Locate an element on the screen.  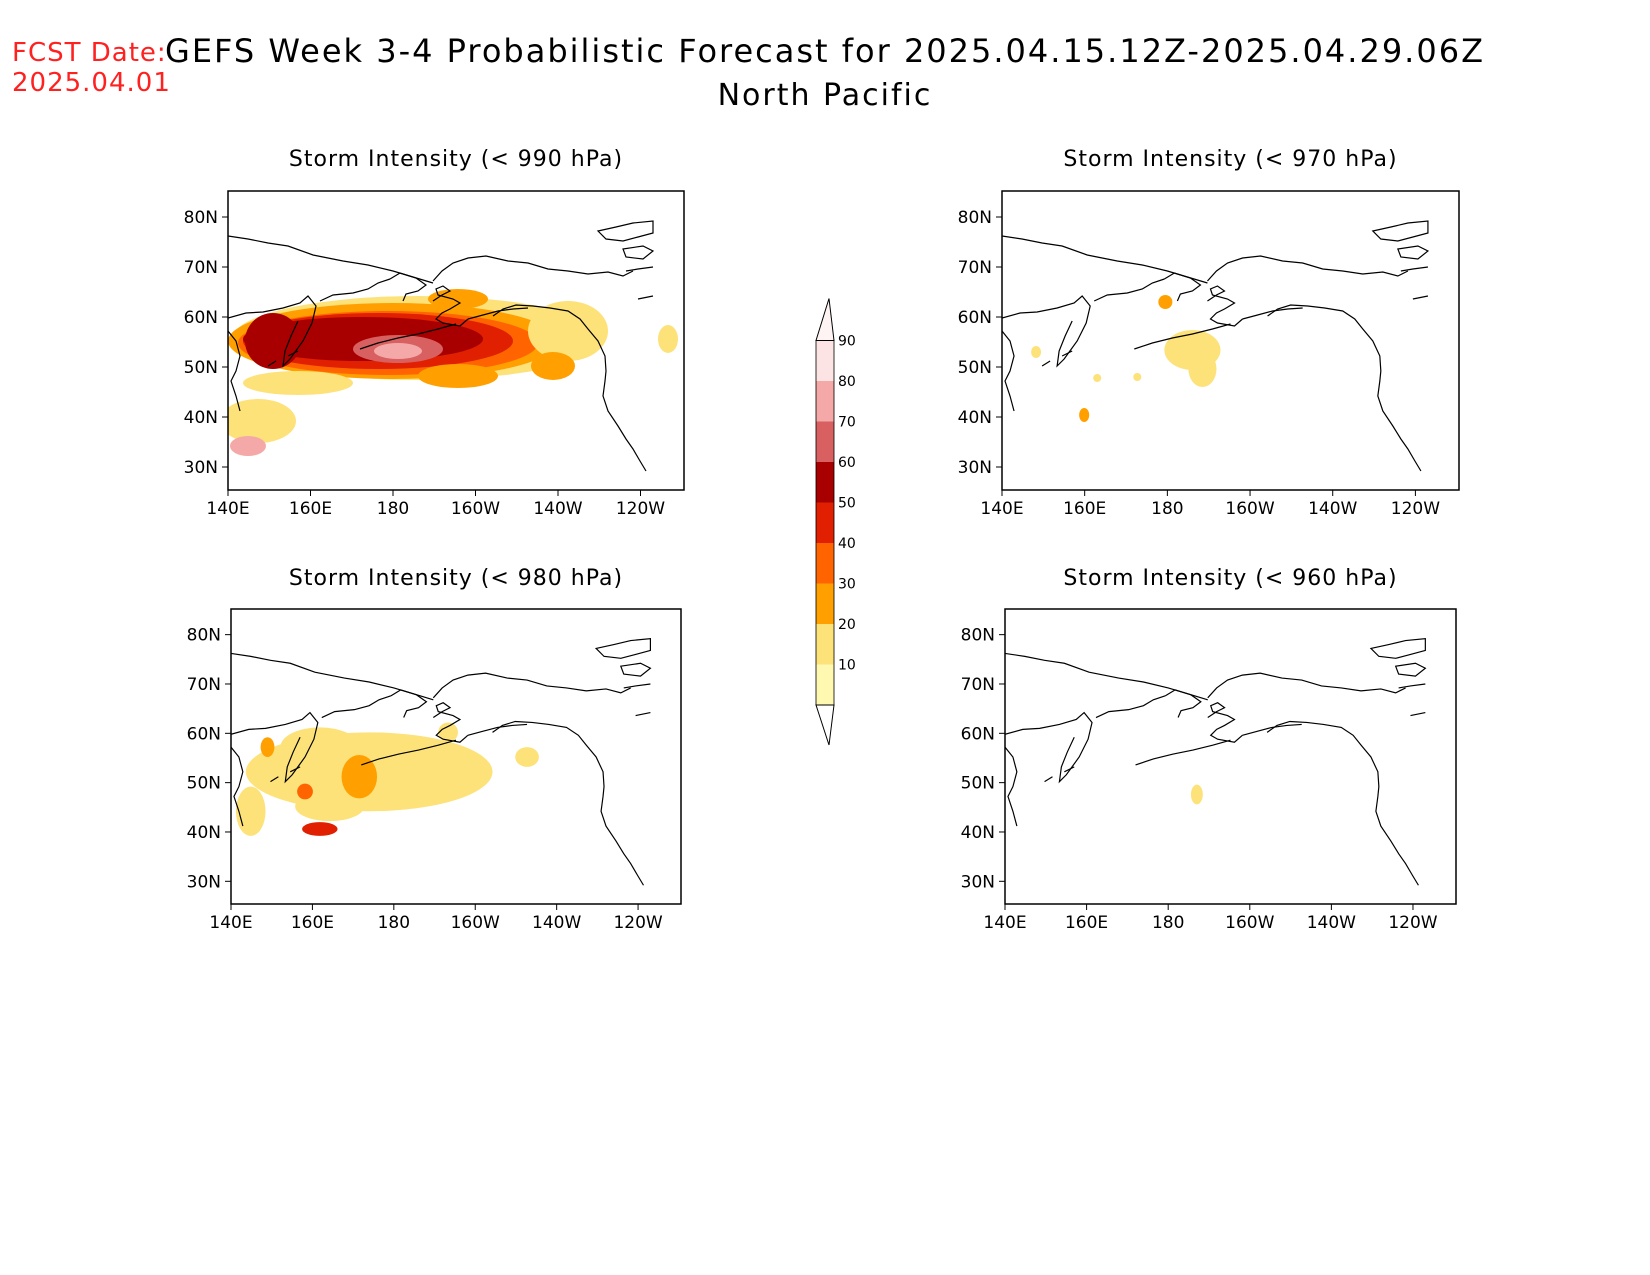
colorbar-frame is located at coordinates (825, 523).